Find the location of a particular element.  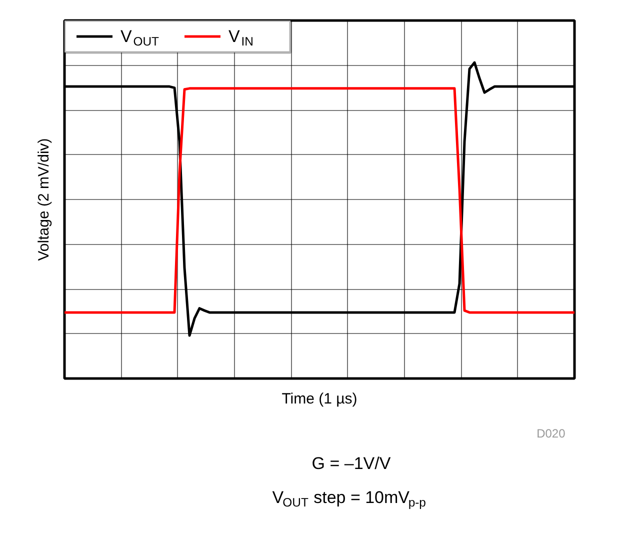

x-axis-title: Time (1 µs) is located at coordinates (320, 399).